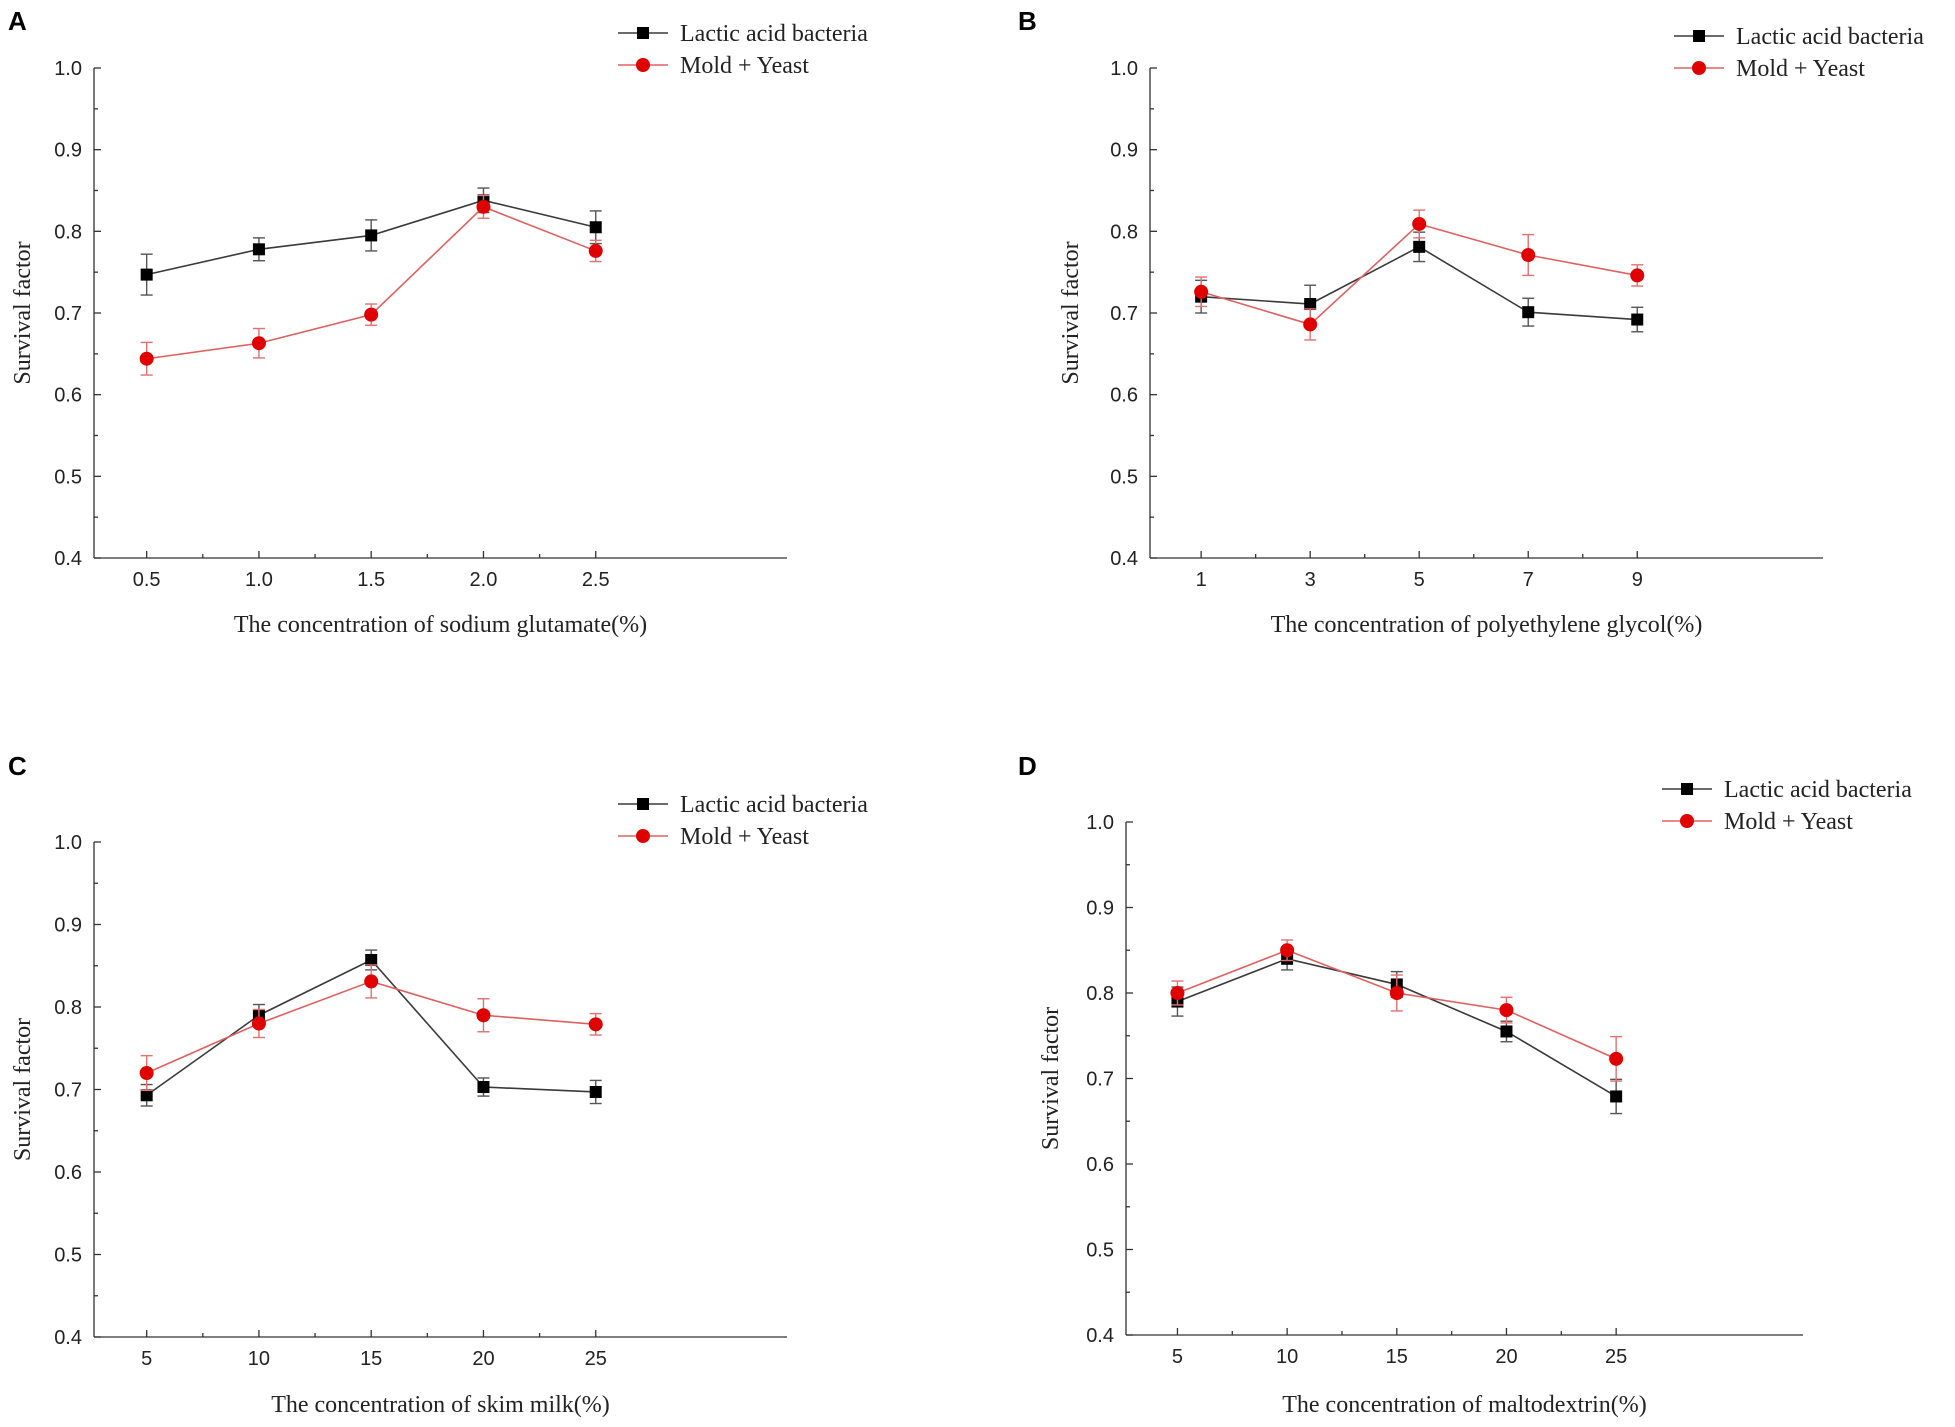  What do you see at coordinates (1201, 580) in the screenshot?
I see `x-tick-label: 1` at bounding box center [1201, 580].